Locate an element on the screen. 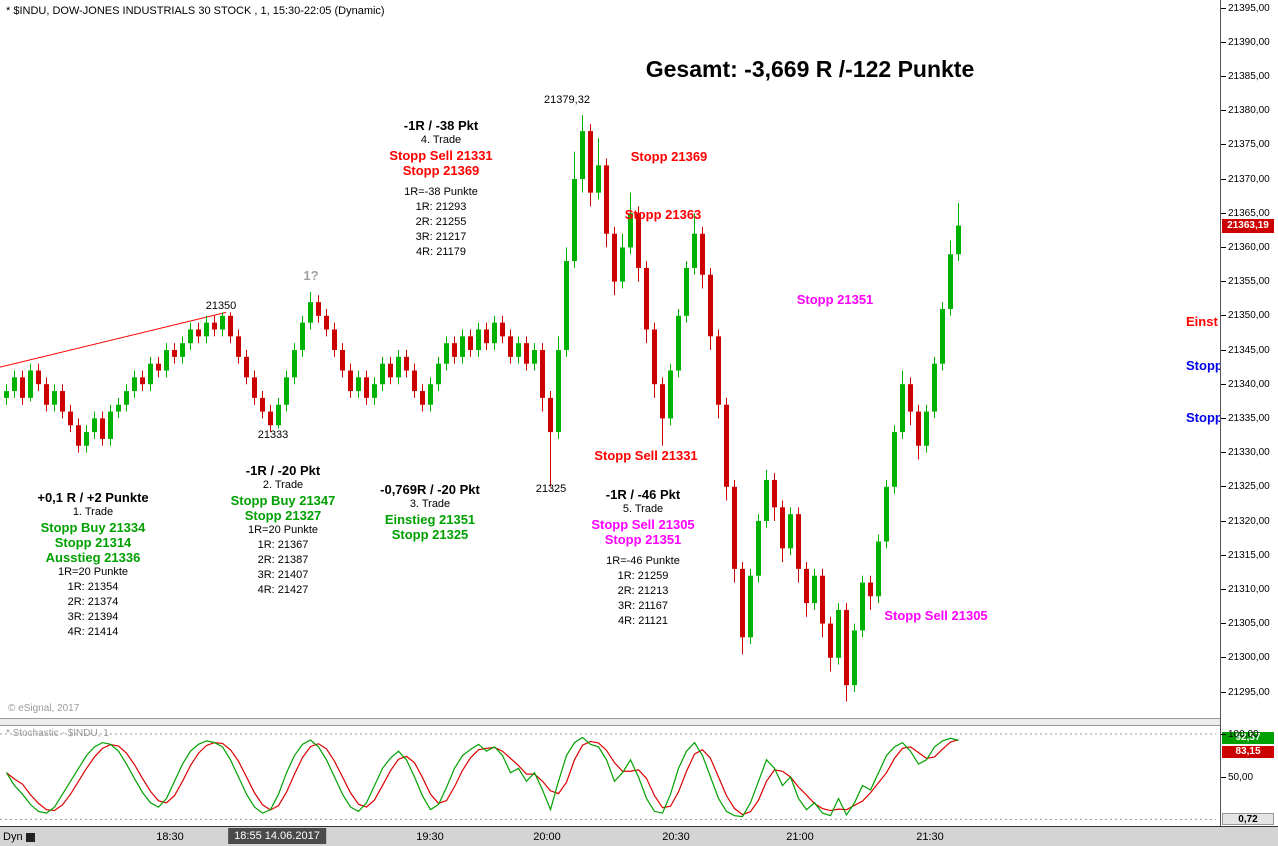 This screenshot has height=846, width=1278. axis-tick-label: 21395,00 is located at coordinates (1245, 8).